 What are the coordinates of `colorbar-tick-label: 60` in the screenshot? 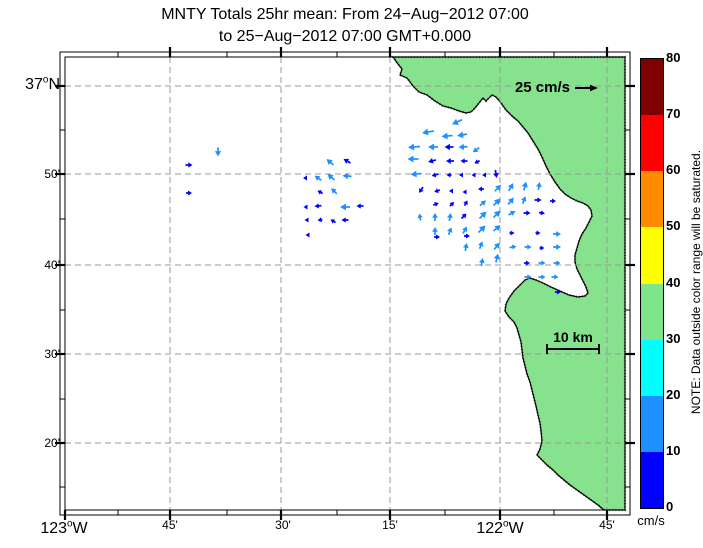 It's located at (673, 170).